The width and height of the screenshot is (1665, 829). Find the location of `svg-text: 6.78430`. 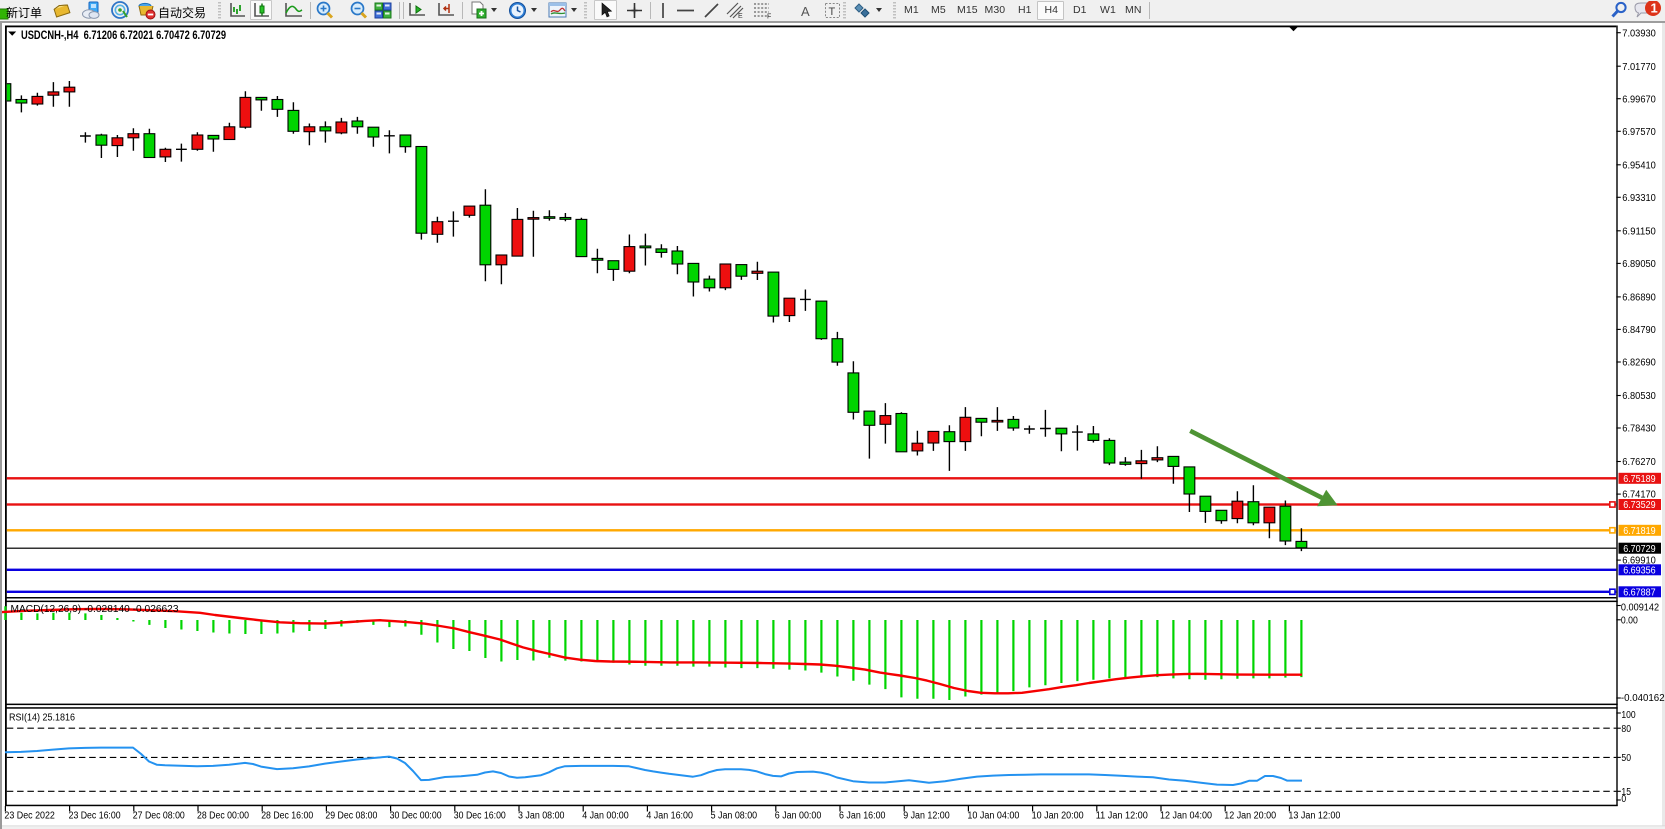

svg-text: 6.78430 is located at coordinates (1639, 429).